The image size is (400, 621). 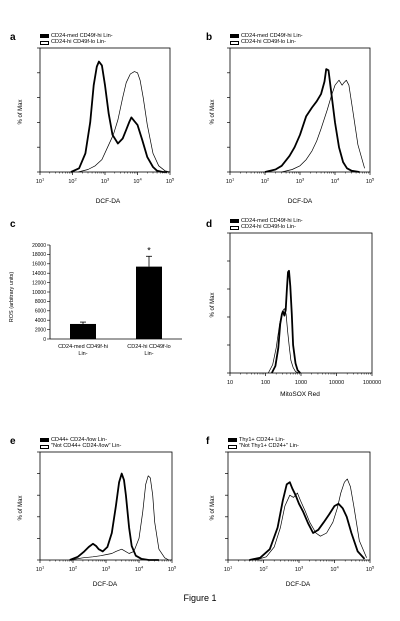 What do you see at coordinates (269, 446) in the screenshot?
I see `legend-label: "Not Thy1+ CD24+" Lin-` at bounding box center [269, 446].